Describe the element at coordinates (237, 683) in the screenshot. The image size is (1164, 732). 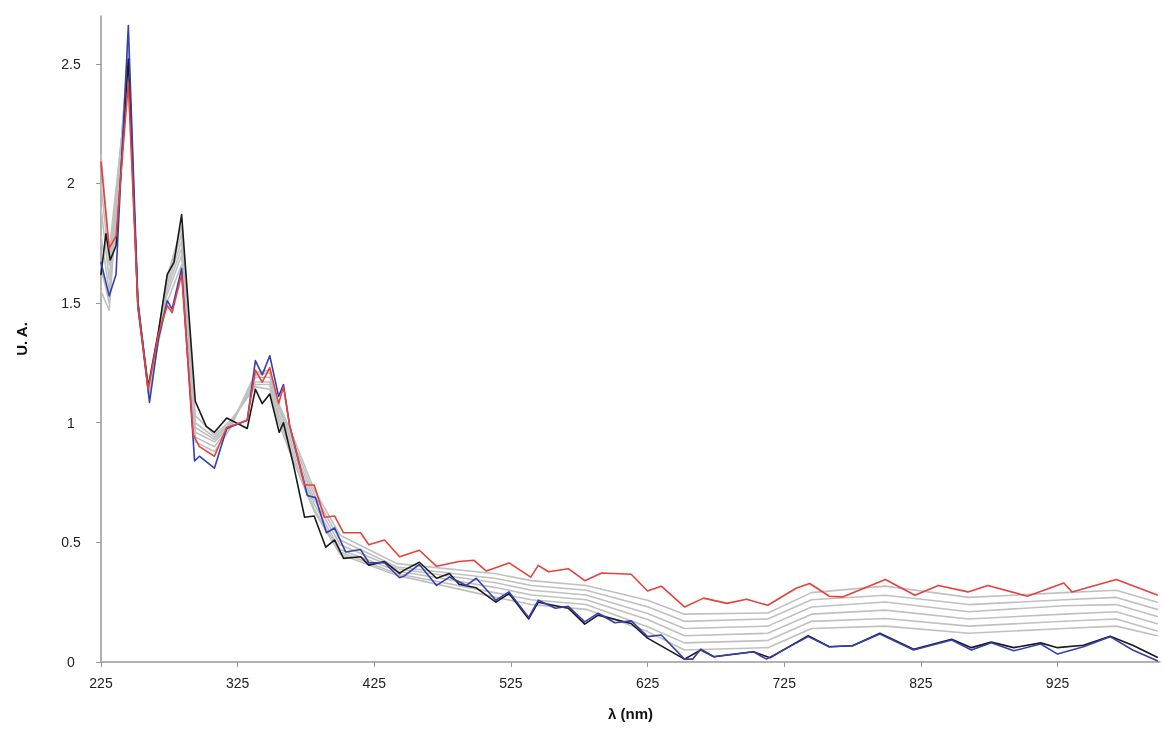
I see `x-tick-label: 325` at that location.